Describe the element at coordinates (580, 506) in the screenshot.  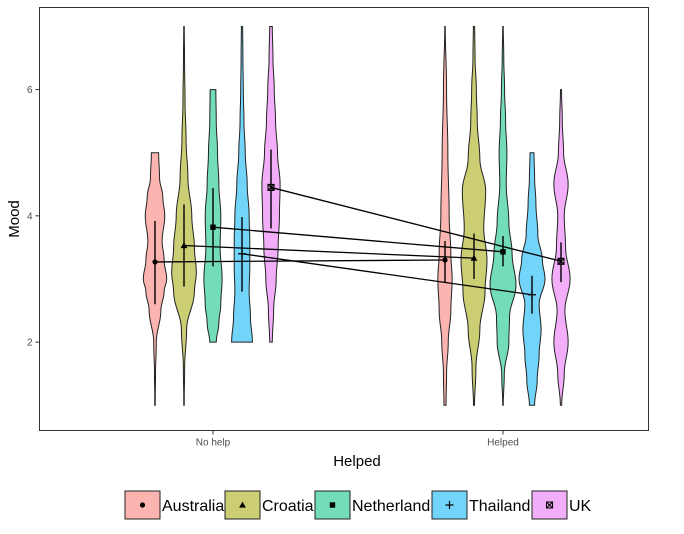
I see `legend-label-uk: UK` at that location.